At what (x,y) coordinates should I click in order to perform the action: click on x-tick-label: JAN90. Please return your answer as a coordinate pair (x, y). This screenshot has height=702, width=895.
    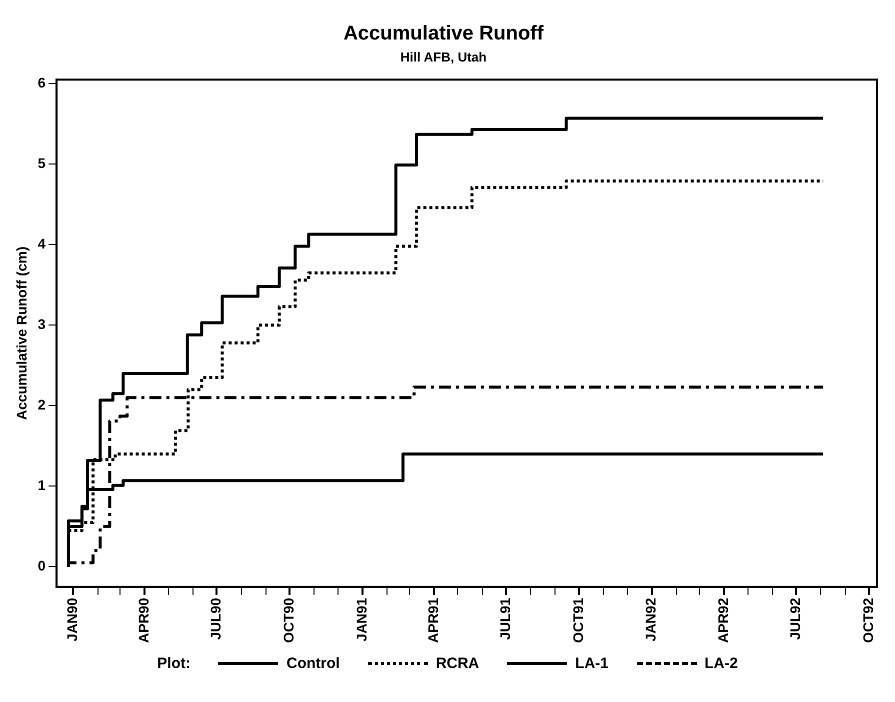
    Looking at the image, I should click on (72, 620).